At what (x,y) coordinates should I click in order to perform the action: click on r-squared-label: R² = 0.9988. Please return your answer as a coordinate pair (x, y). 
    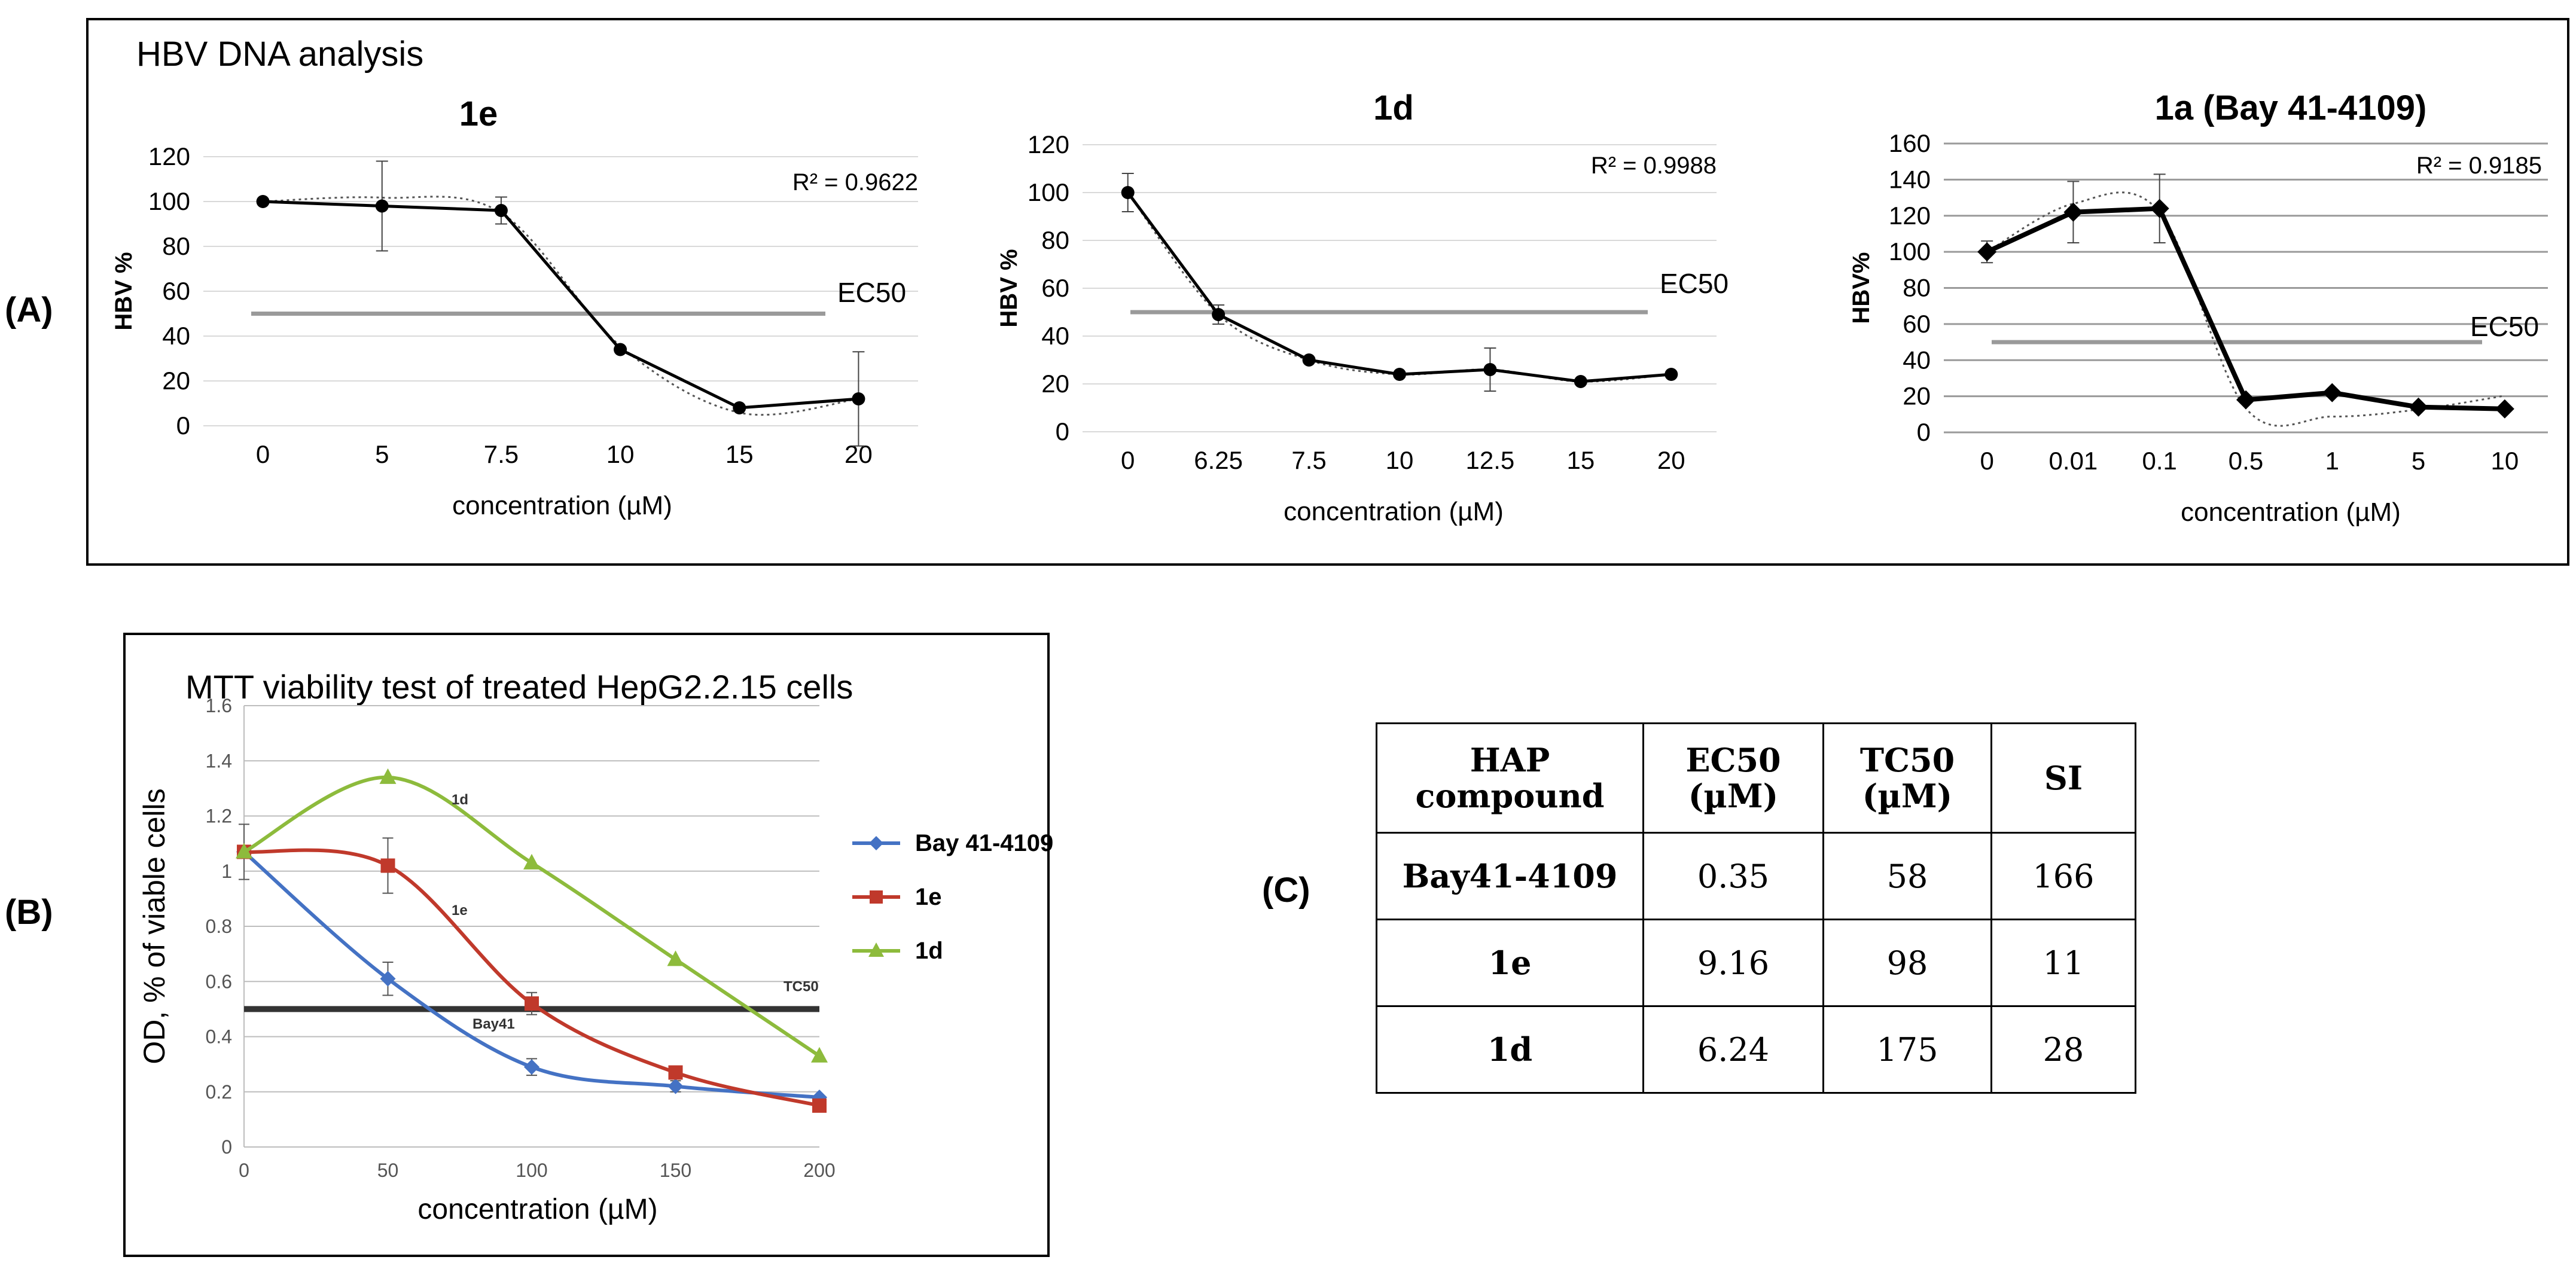
    Looking at the image, I should click on (1654, 165).